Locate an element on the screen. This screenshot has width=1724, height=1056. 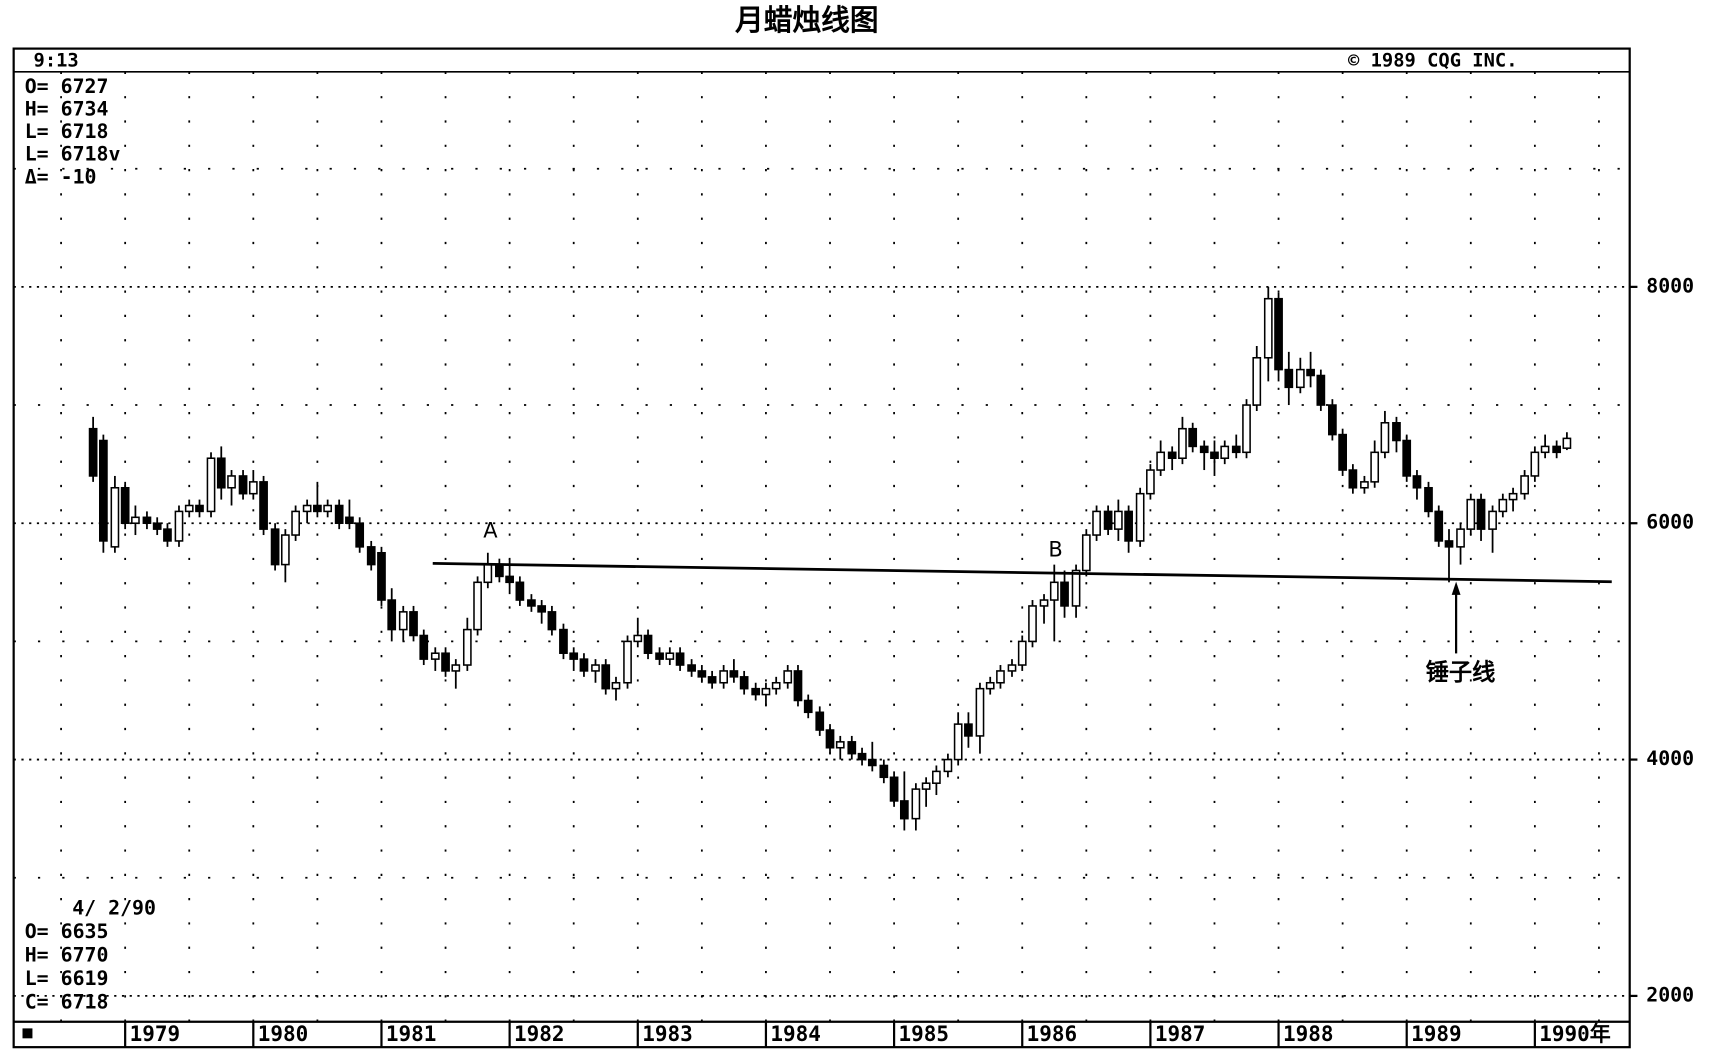
info-top-line: O= 6727 is located at coordinates (67, 86).